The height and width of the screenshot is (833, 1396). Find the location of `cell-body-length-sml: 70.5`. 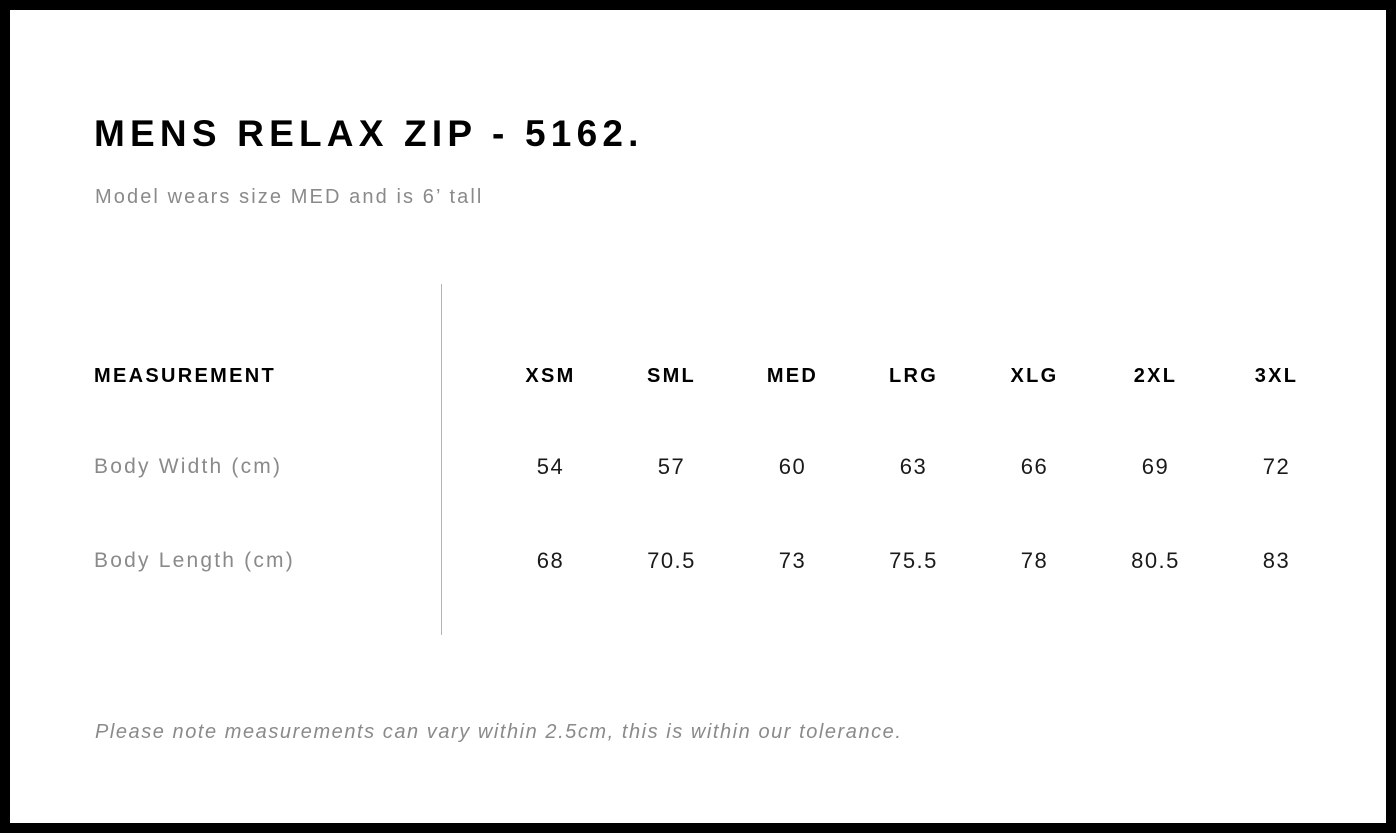

cell-body-length-sml: 70.5 is located at coordinates (671, 560).